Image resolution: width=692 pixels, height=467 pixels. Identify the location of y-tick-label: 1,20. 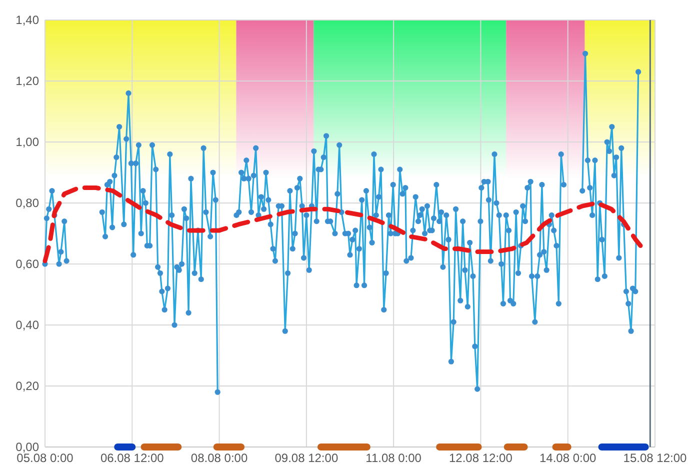
(28, 81).